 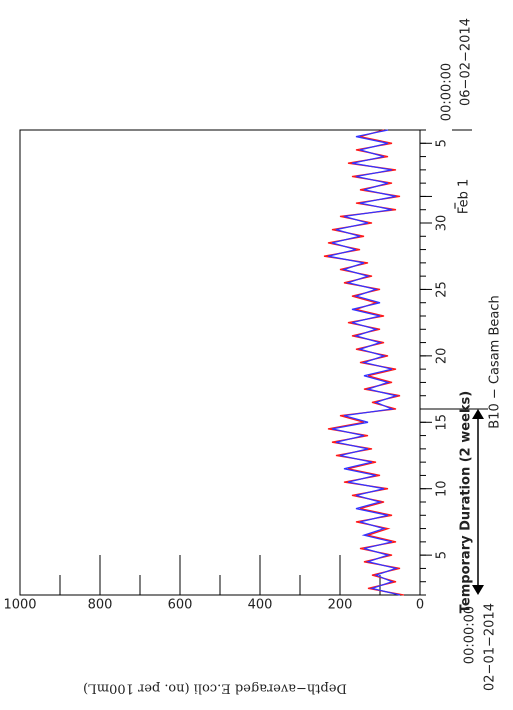 What do you see at coordinates (19, 605) in the screenshot?
I see `y-tick-label: 1000` at bounding box center [19, 605].